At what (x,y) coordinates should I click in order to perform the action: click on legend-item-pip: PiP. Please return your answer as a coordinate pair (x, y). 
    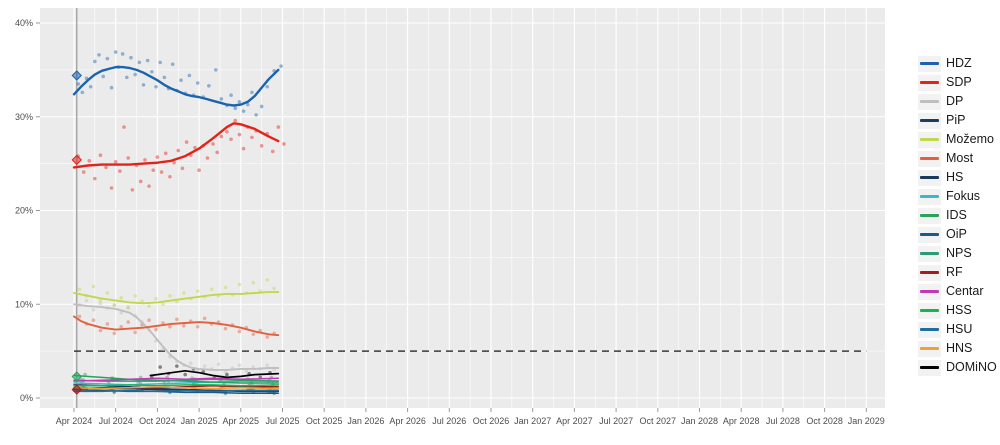
    Looking at the image, I should click on (957, 120).